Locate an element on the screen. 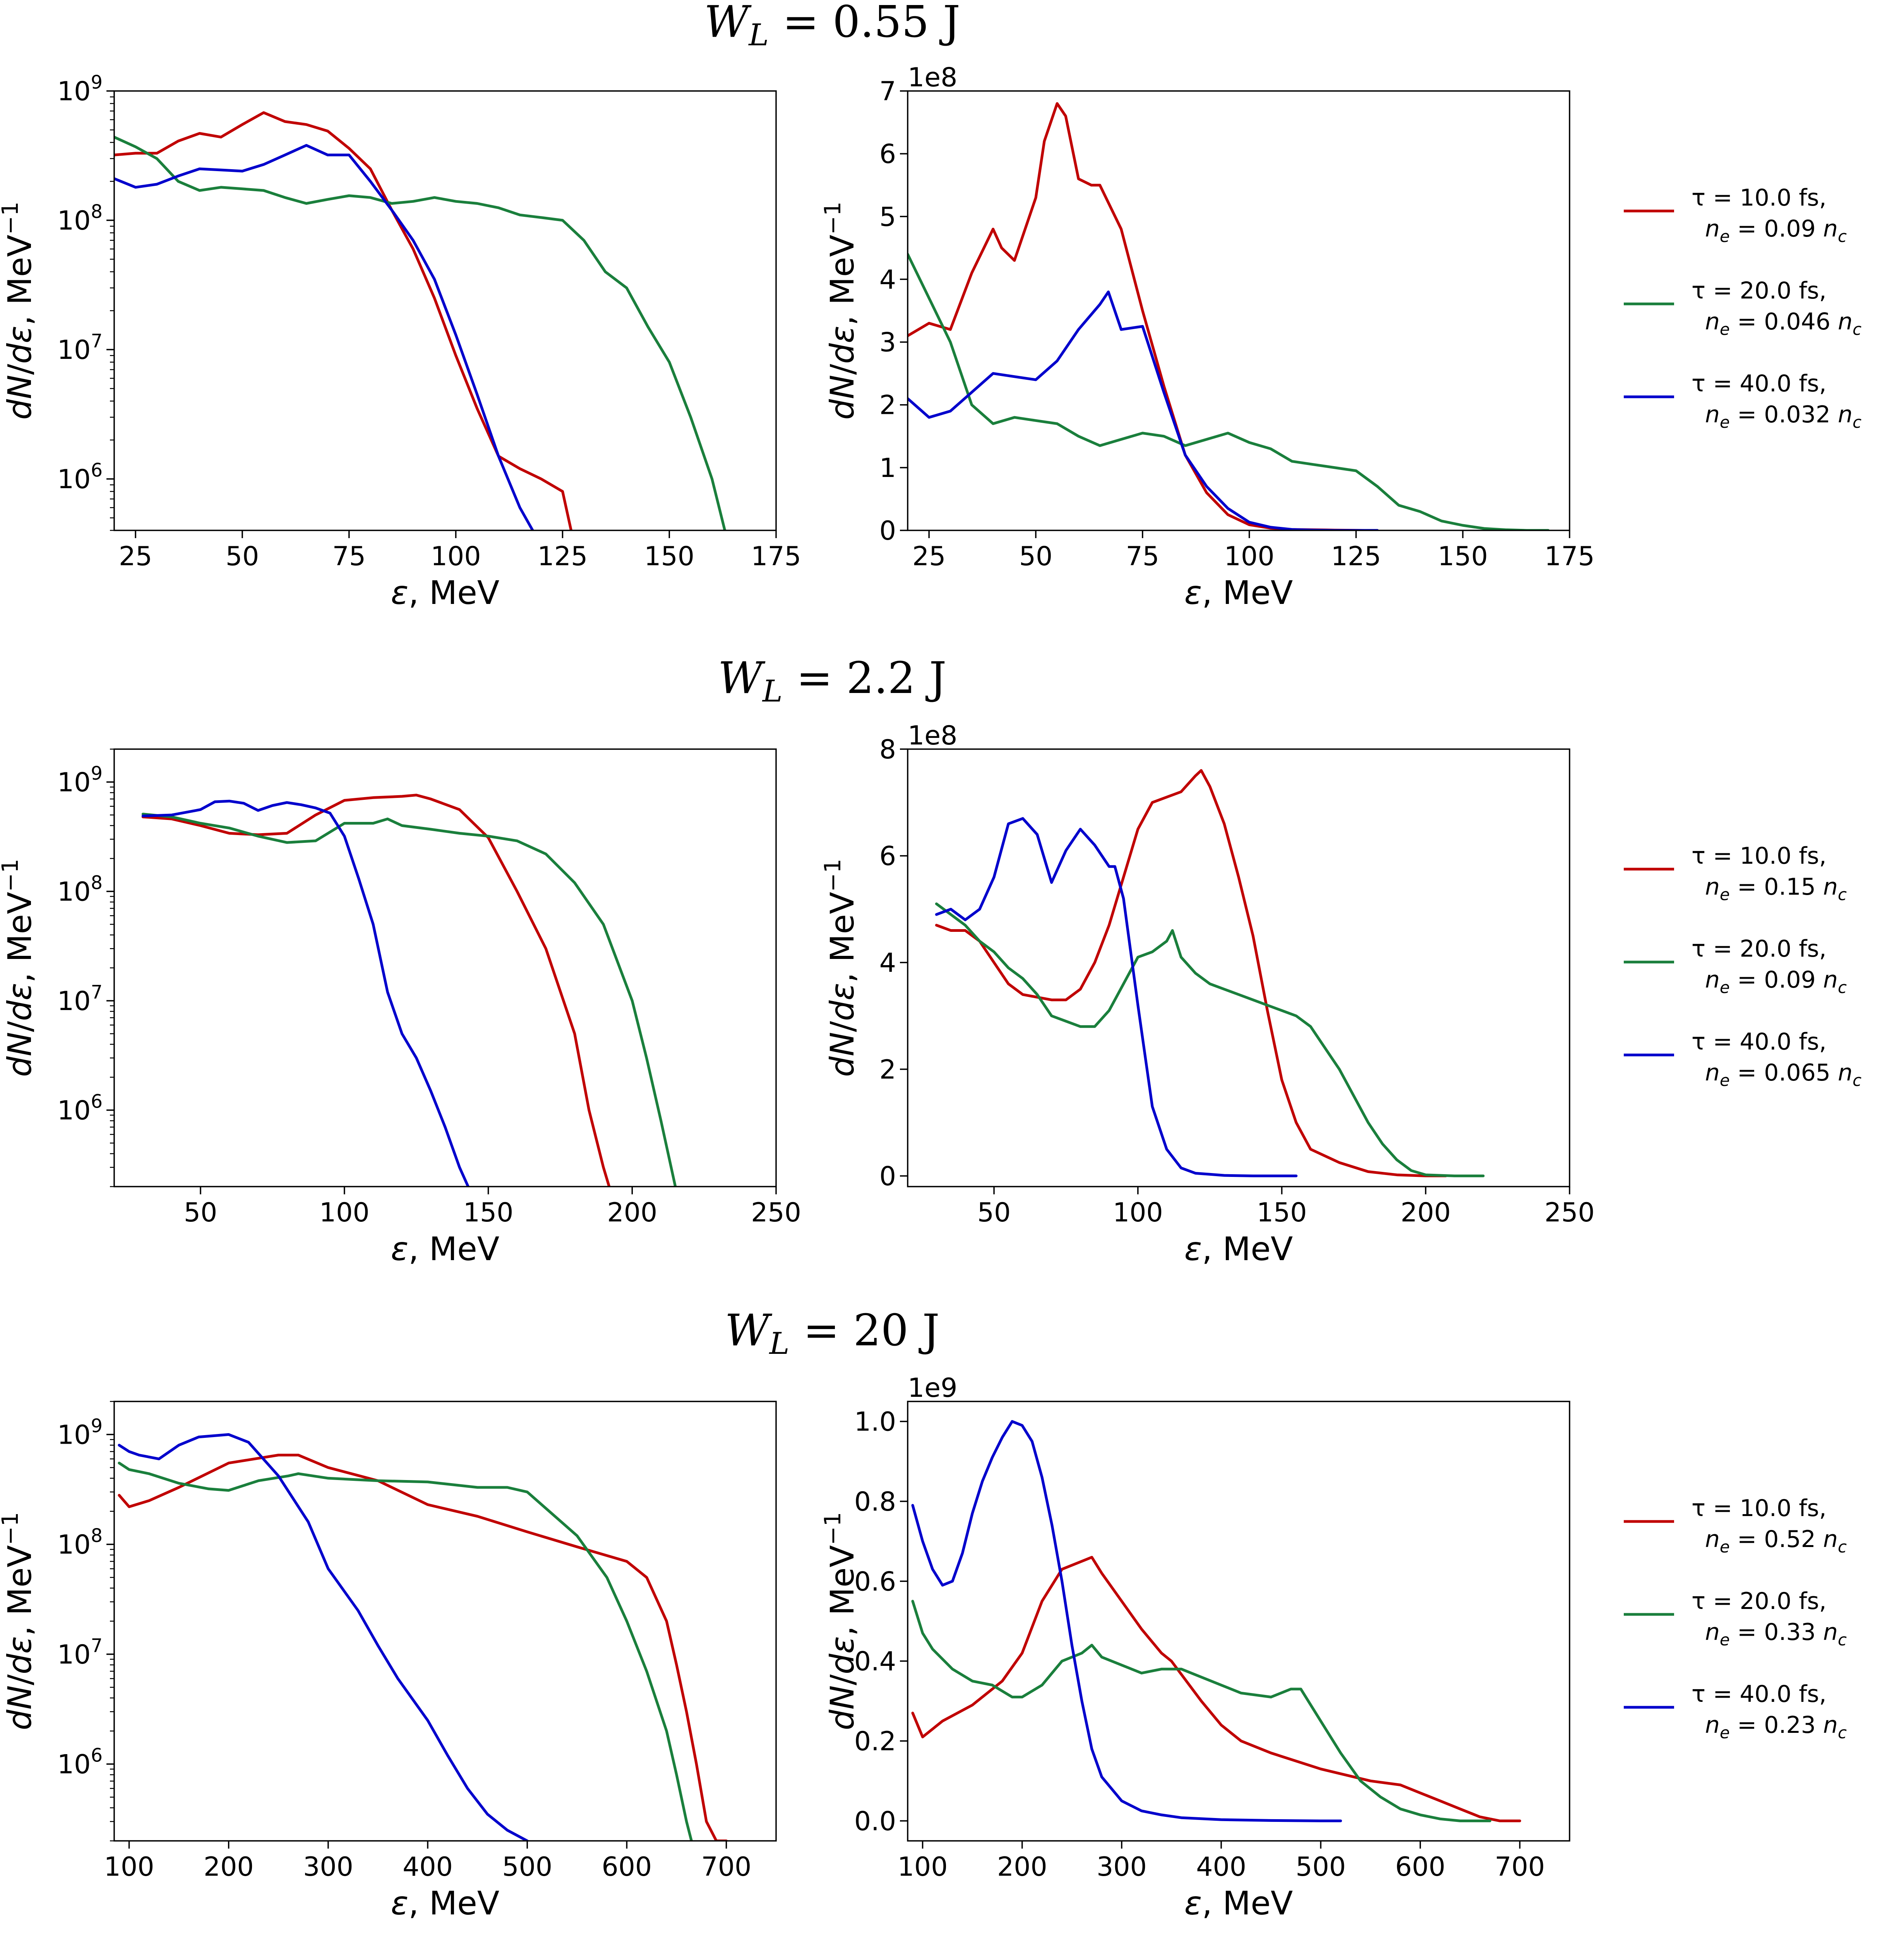 Image resolution: width=1904 pixels, height=1933 pixels. x-tick-label: 200 is located at coordinates (1022, 1867).